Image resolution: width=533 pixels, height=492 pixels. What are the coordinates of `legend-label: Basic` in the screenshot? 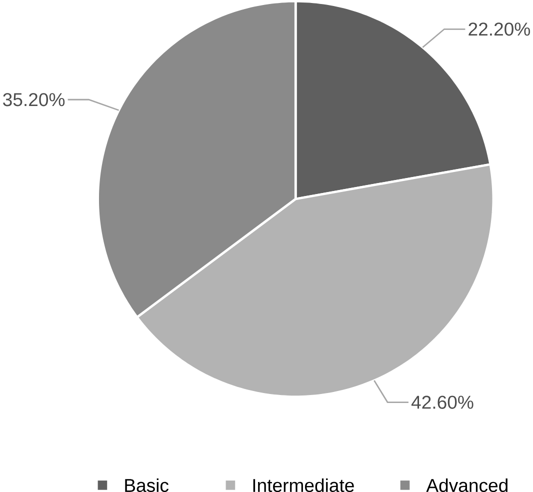 It's located at (146, 485).